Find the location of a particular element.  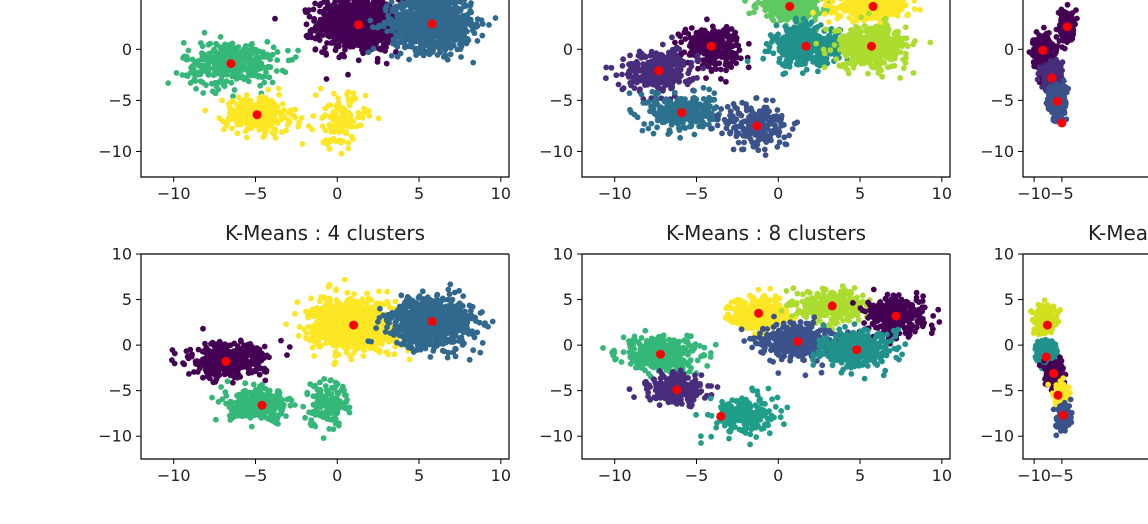

centroid-markers is located at coordinates (331, 69).